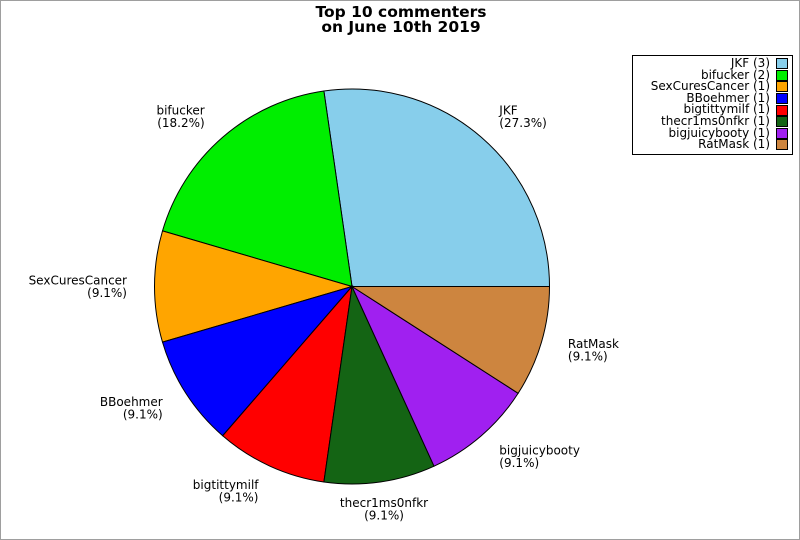  Describe the element at coordinates (180, 117) in the screenshot. I see `pie-label-bifucker: bifucker (18.2%)` at that location.